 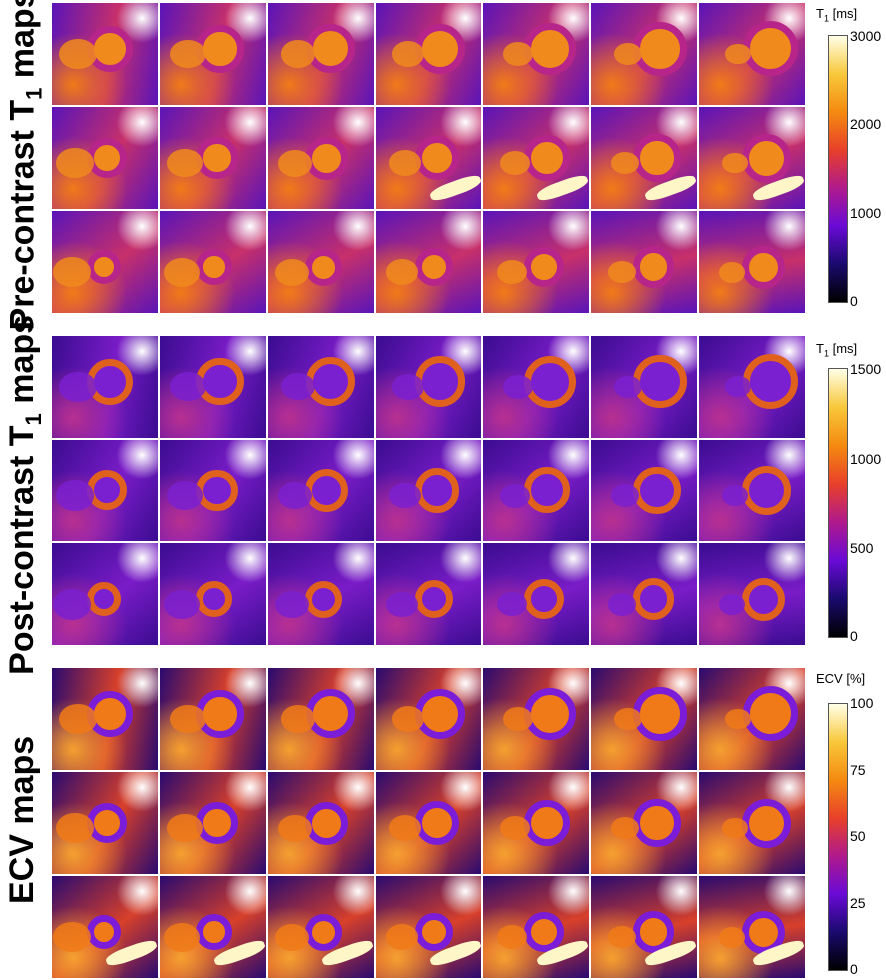 I want to click on colorbar-tick: 2000, so click(x=866, y=124).